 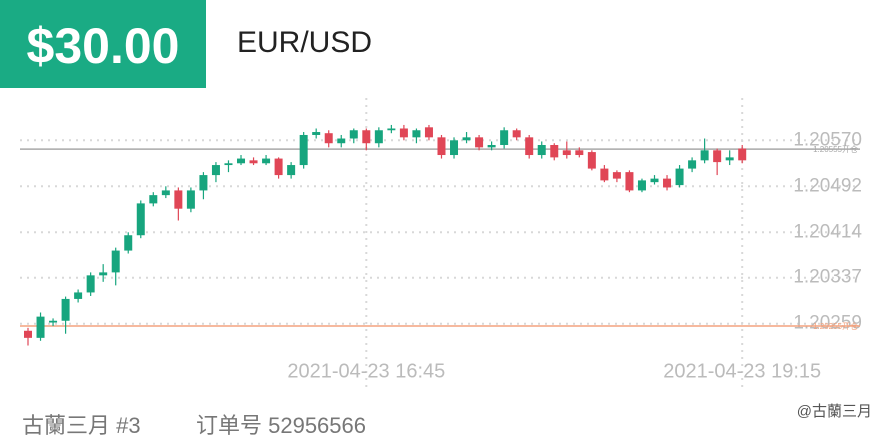 I want to click on reference-label: 1.20555开仓, so click(x=835, y=149).